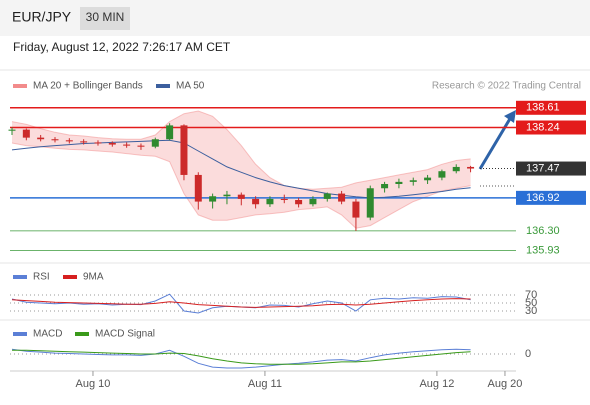 This screenshot has width=590, height=405. I want to click on symbol: EUR/JPY, so click(42, 17).